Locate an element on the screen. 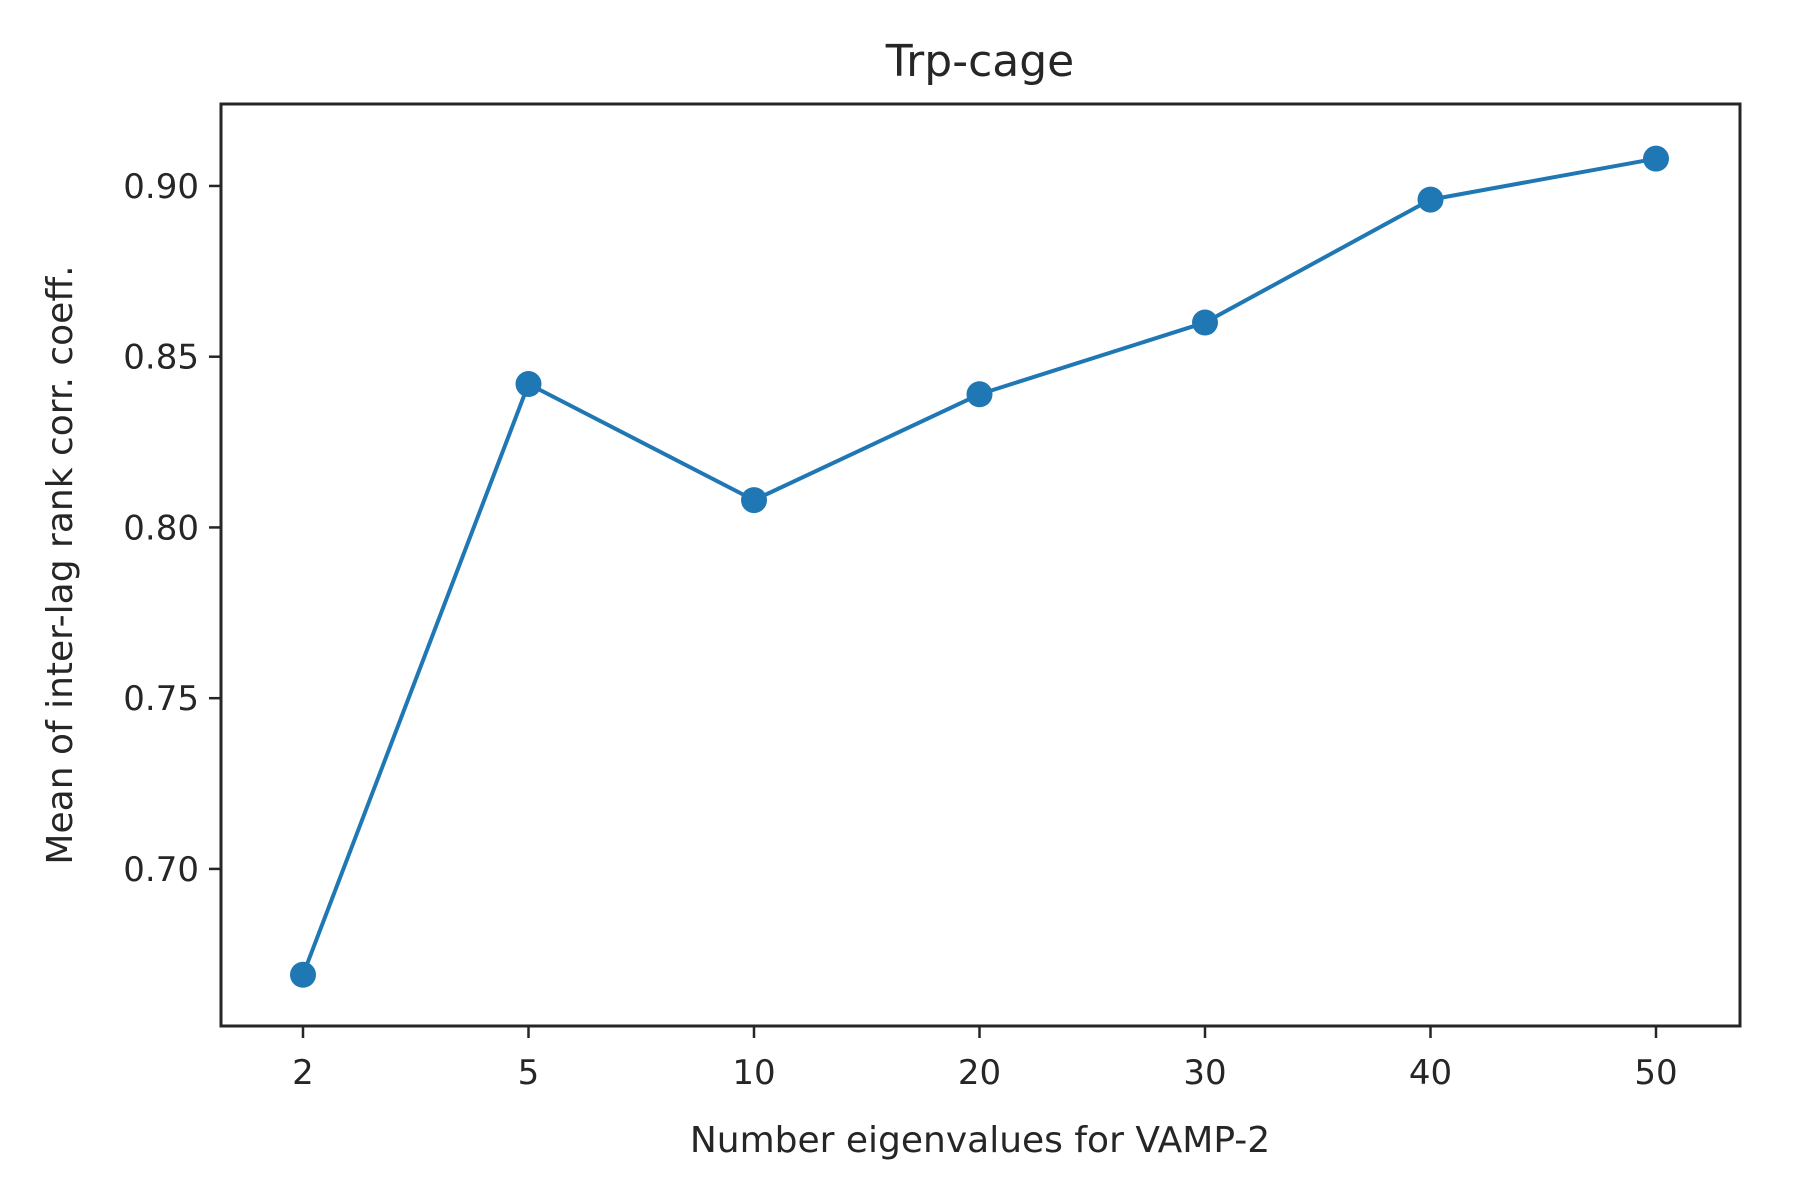  y-tick-label: 0.85 is located at coordinates (161, 358).